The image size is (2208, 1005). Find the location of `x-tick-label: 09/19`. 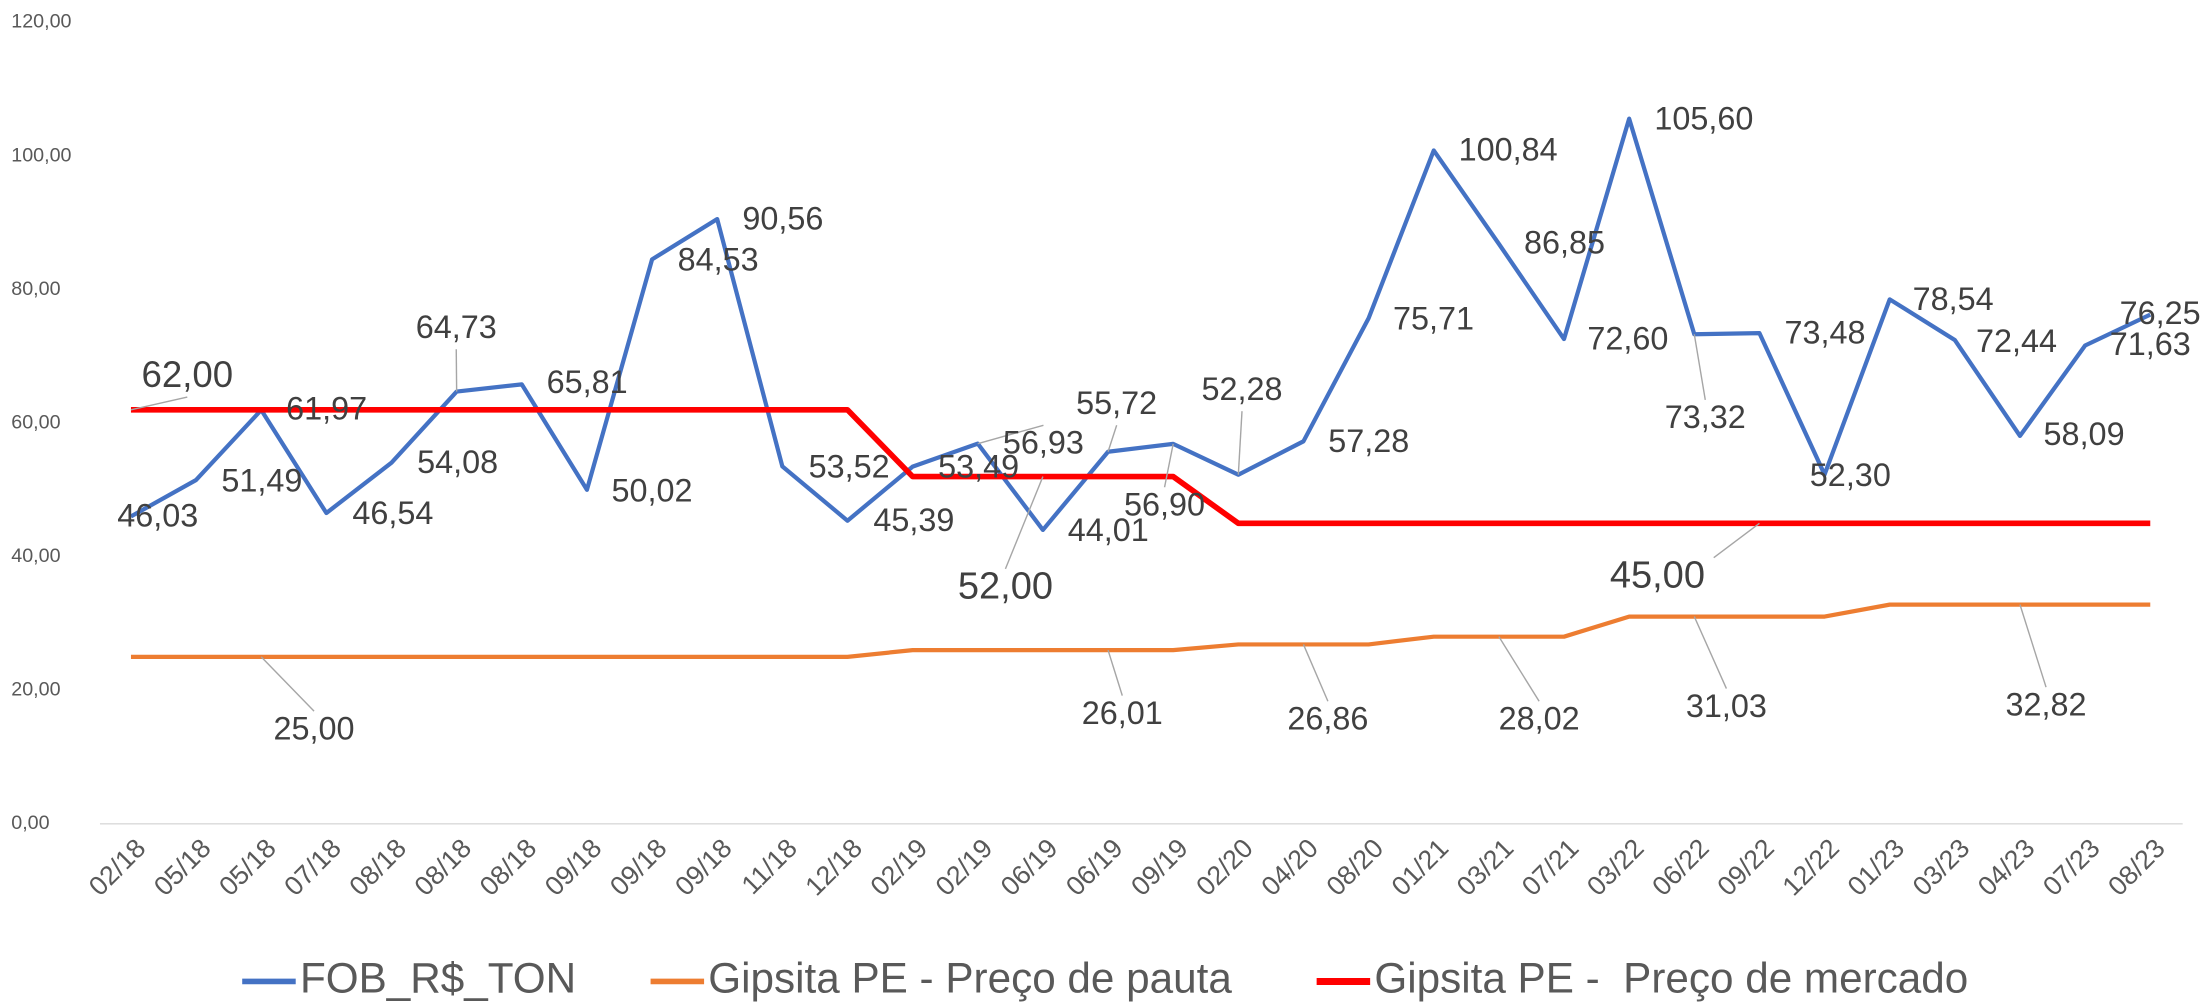

x-tick-label: 09/19 is located at coordinates (1159, 867).